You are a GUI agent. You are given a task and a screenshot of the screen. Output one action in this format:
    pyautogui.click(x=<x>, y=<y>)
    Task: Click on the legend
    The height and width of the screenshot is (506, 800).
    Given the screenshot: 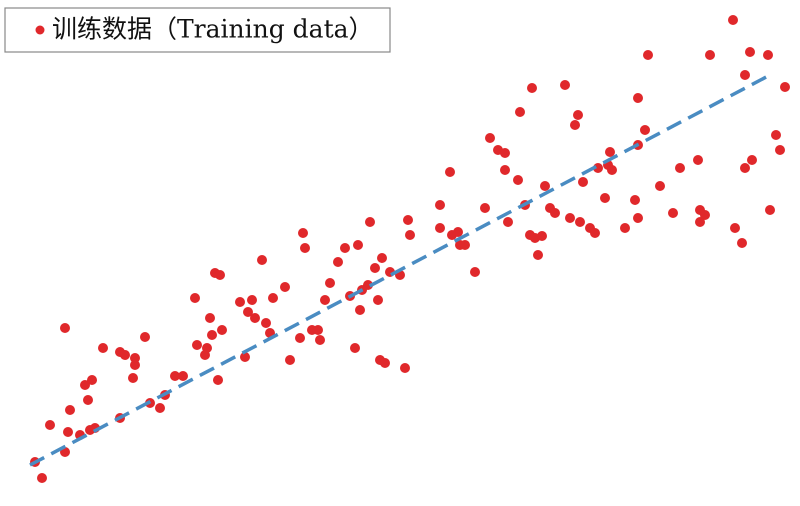 What is the action you would take?
    pyautogui.click(x=197, y=30)
    